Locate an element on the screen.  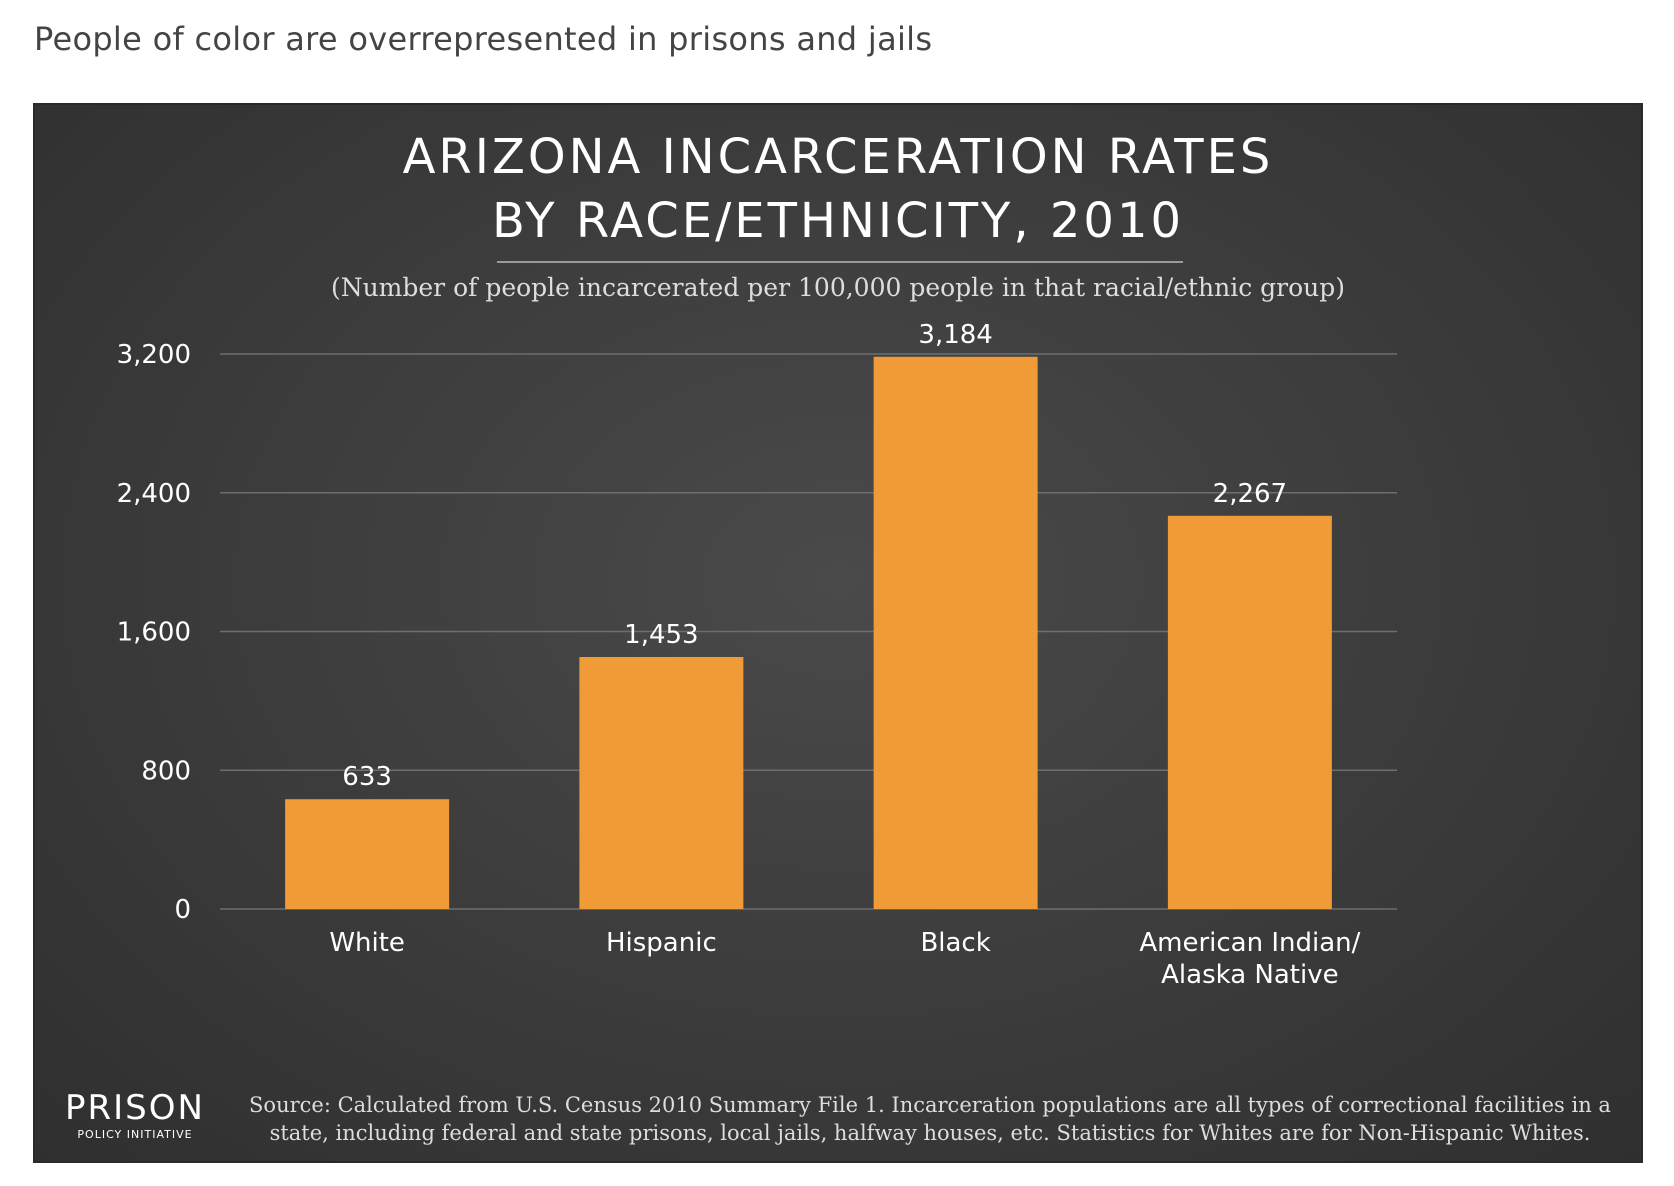
chart-title-line-2: BY RACE/ETHNICITY, 2010 is located at coordinates (838, 221).